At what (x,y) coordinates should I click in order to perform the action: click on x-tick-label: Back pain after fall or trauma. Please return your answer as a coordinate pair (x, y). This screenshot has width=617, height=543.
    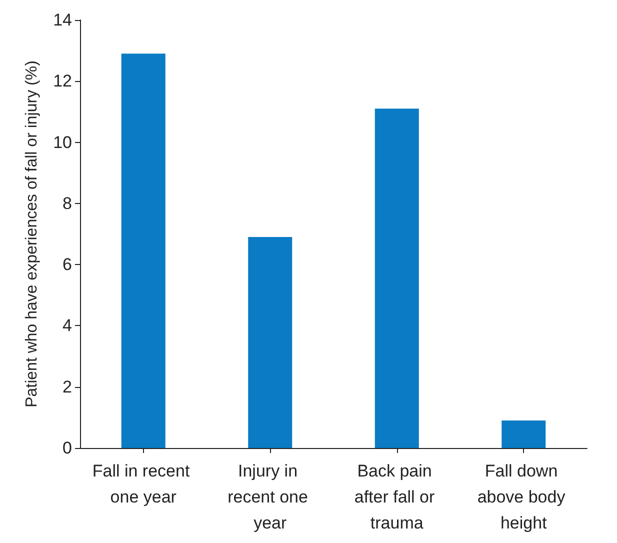
    Looking at the image, I should click on (397, 497).